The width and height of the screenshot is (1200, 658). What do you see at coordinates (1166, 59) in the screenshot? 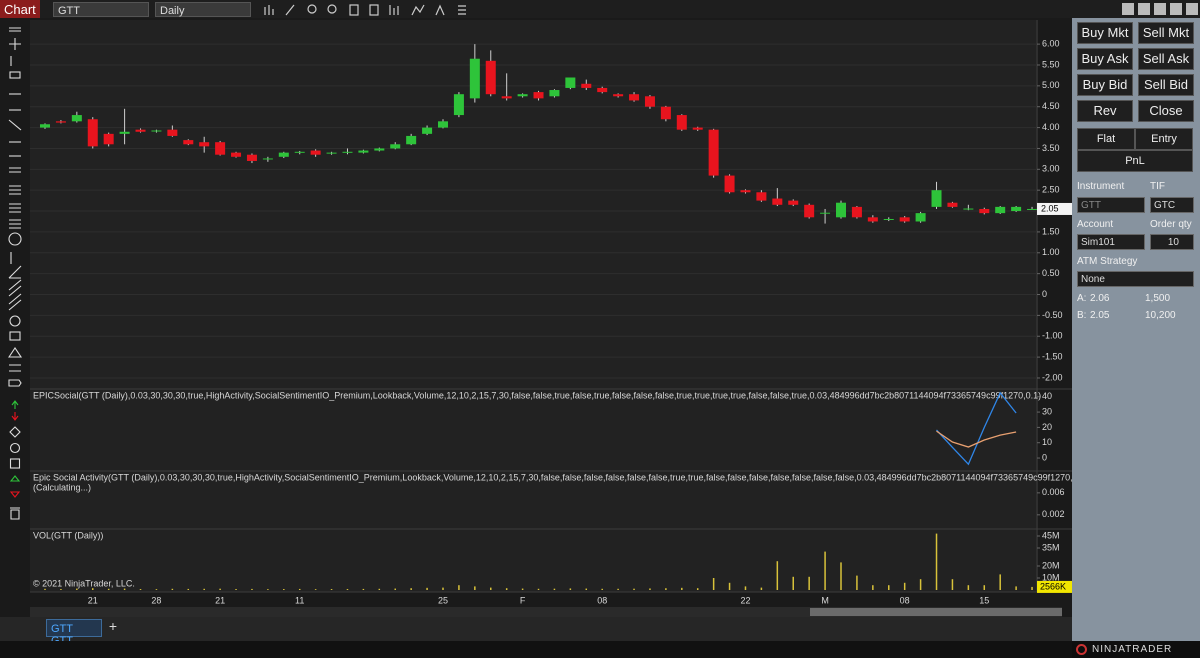
I see `order-button: Sell Ask` at bounding box center [1166, 59].